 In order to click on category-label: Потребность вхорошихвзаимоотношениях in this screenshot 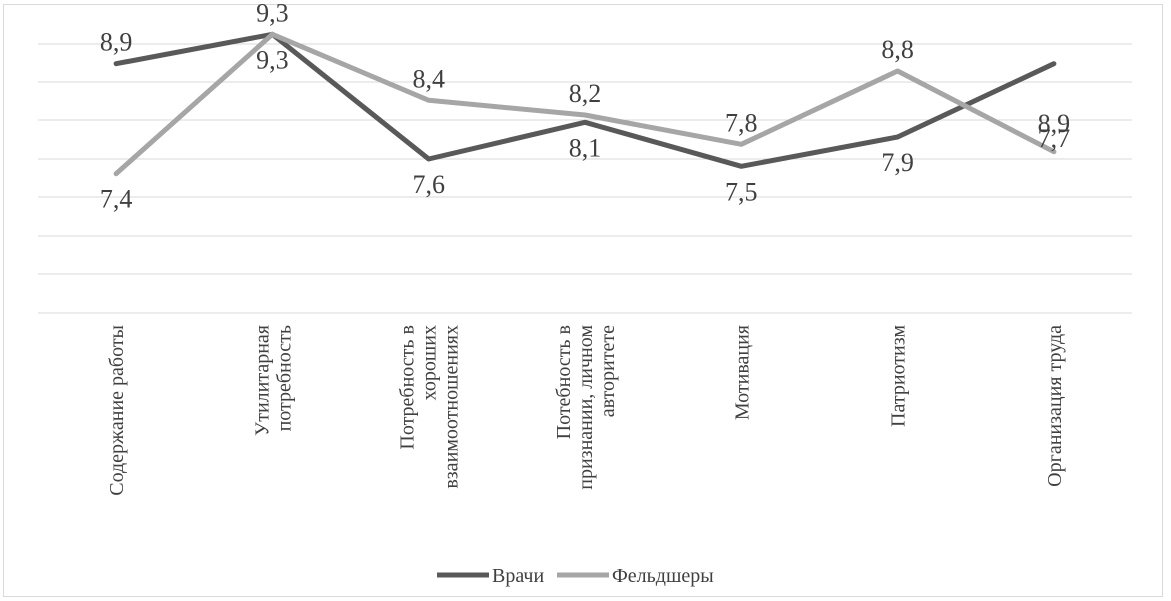, I will do `click(430, 407)`.